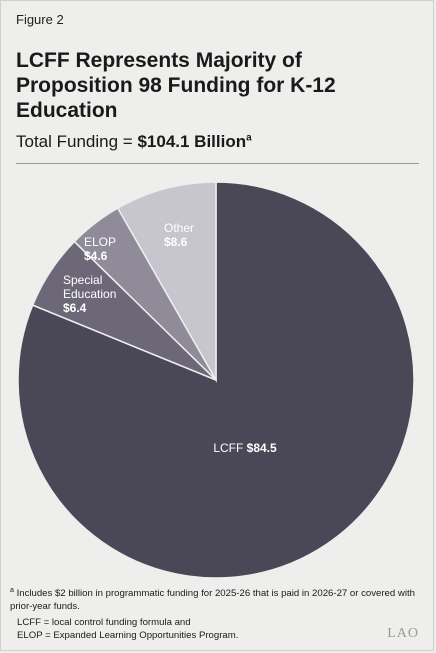  I want to click on figure-label: Figure 2, so click(40, 19).